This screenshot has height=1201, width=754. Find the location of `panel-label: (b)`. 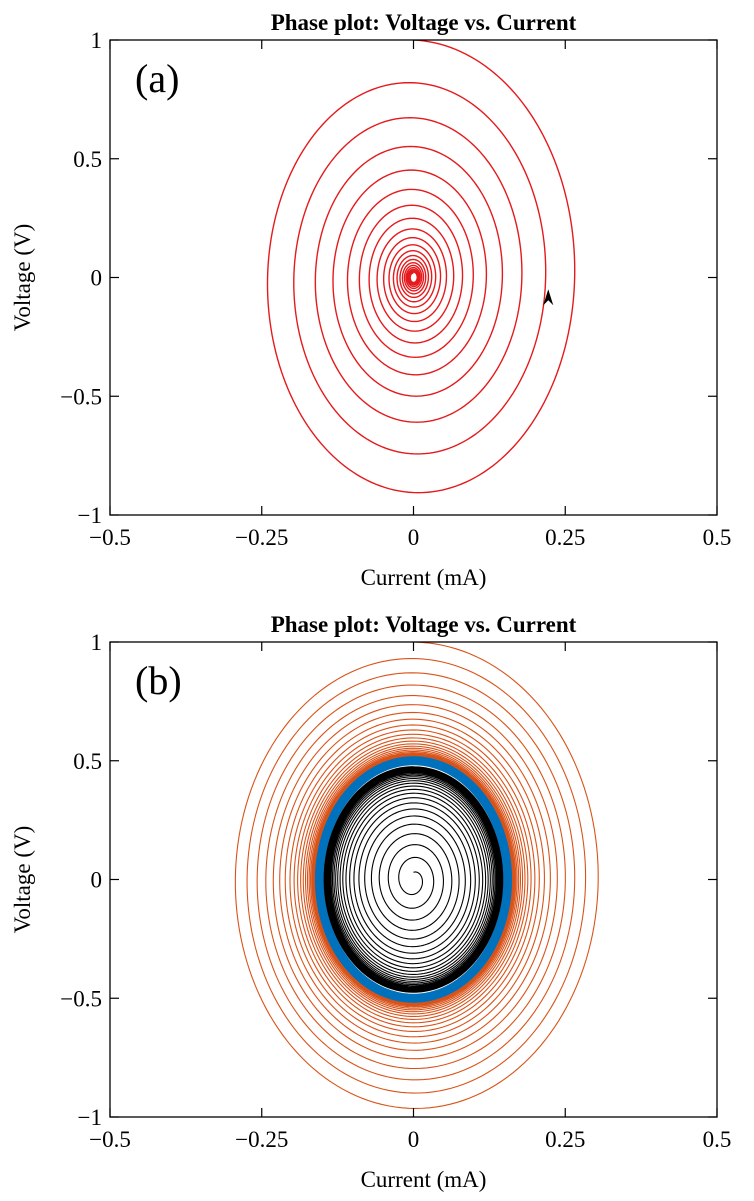

panel-label: (b) is located at coordinates (158, 680).